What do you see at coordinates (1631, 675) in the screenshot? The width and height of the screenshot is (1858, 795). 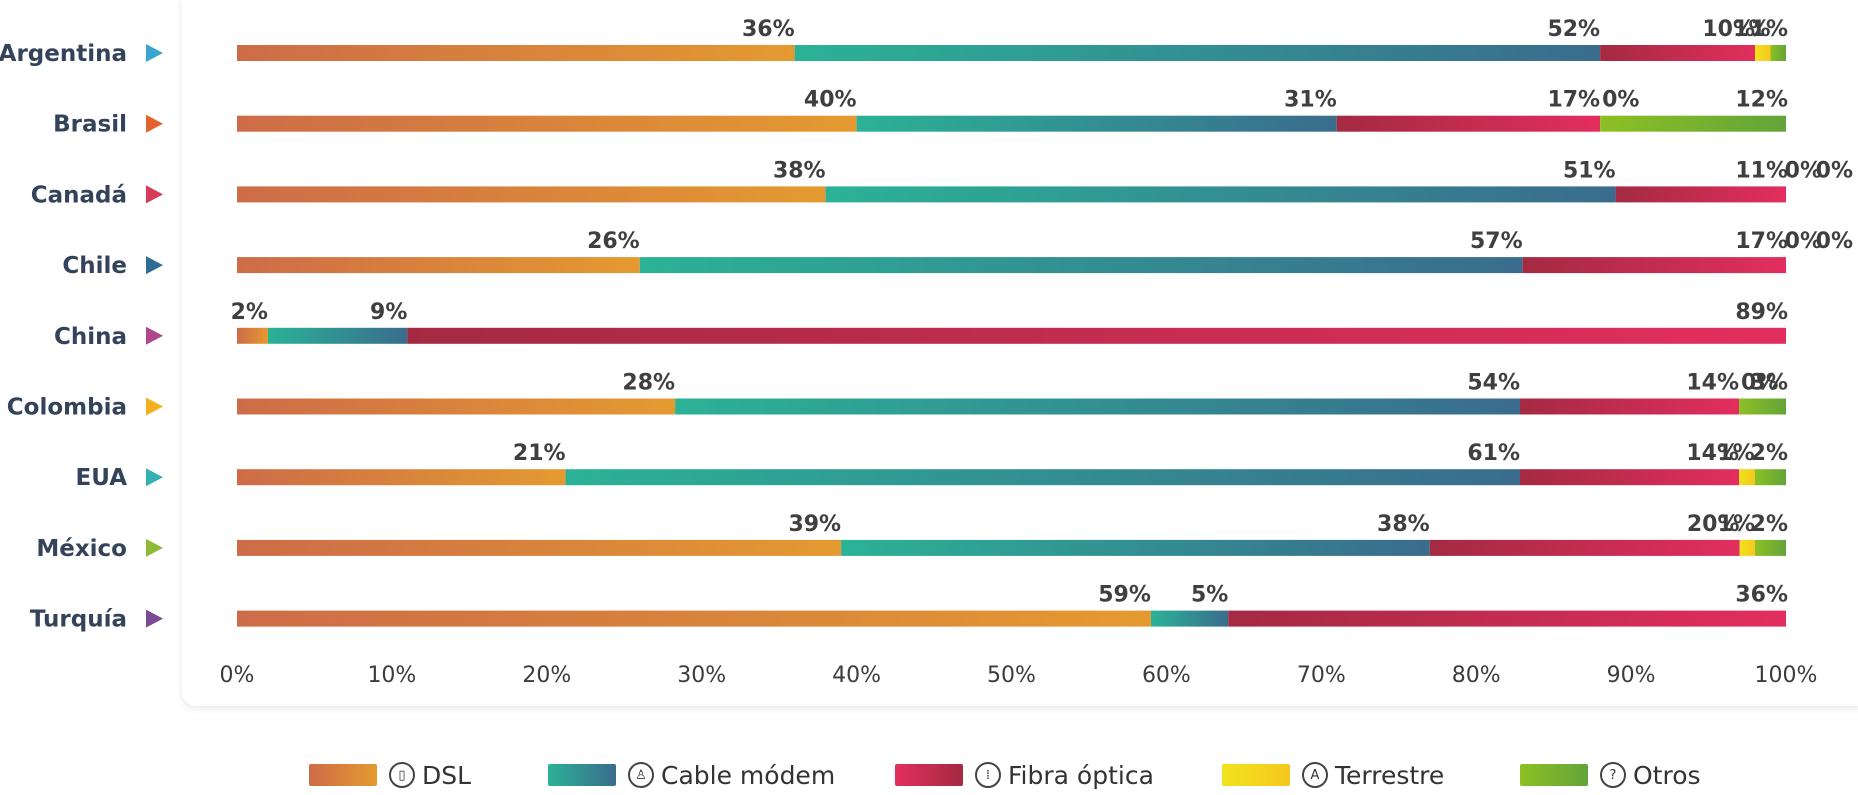 I see `x-tick-label: 90%` at bounding box center [1631, 675].